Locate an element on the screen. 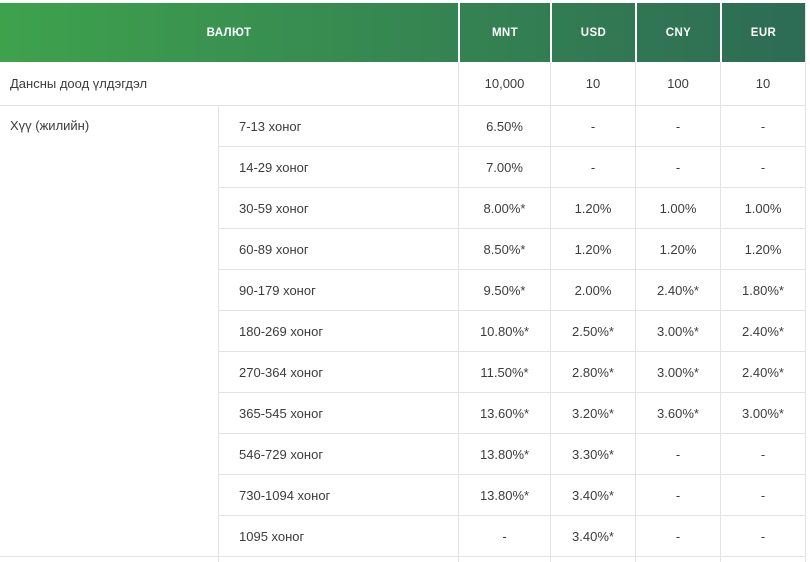 The image size is (810, 562). header-cell-mnt: MNT is located at coordinates (504, 32).